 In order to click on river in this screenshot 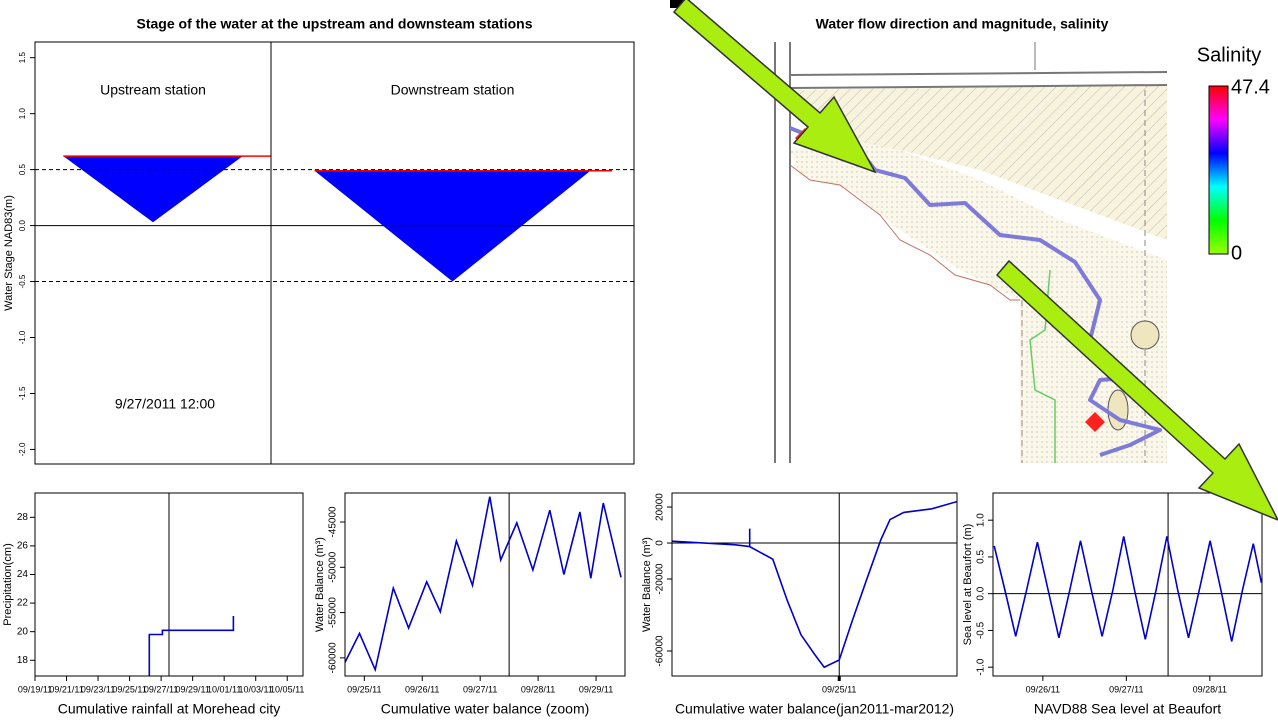, I will do `click(975, 291)`.